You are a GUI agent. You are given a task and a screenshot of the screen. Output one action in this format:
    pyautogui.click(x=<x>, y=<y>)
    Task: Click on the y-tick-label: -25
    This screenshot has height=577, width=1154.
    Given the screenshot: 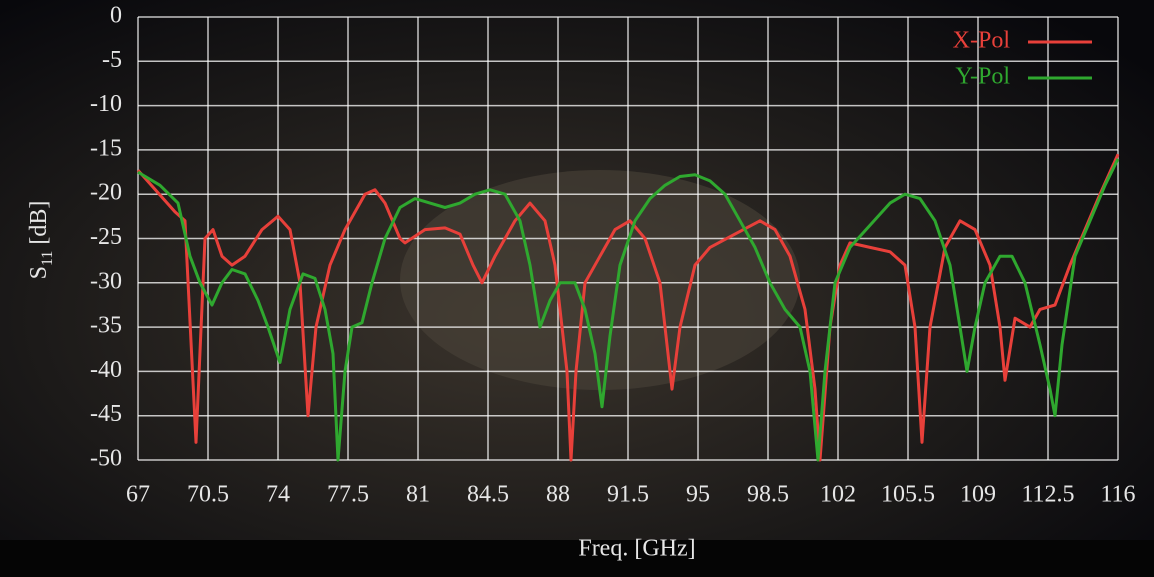 What is the action you would take?
    pyautogui.click(x=106, y=237)
    